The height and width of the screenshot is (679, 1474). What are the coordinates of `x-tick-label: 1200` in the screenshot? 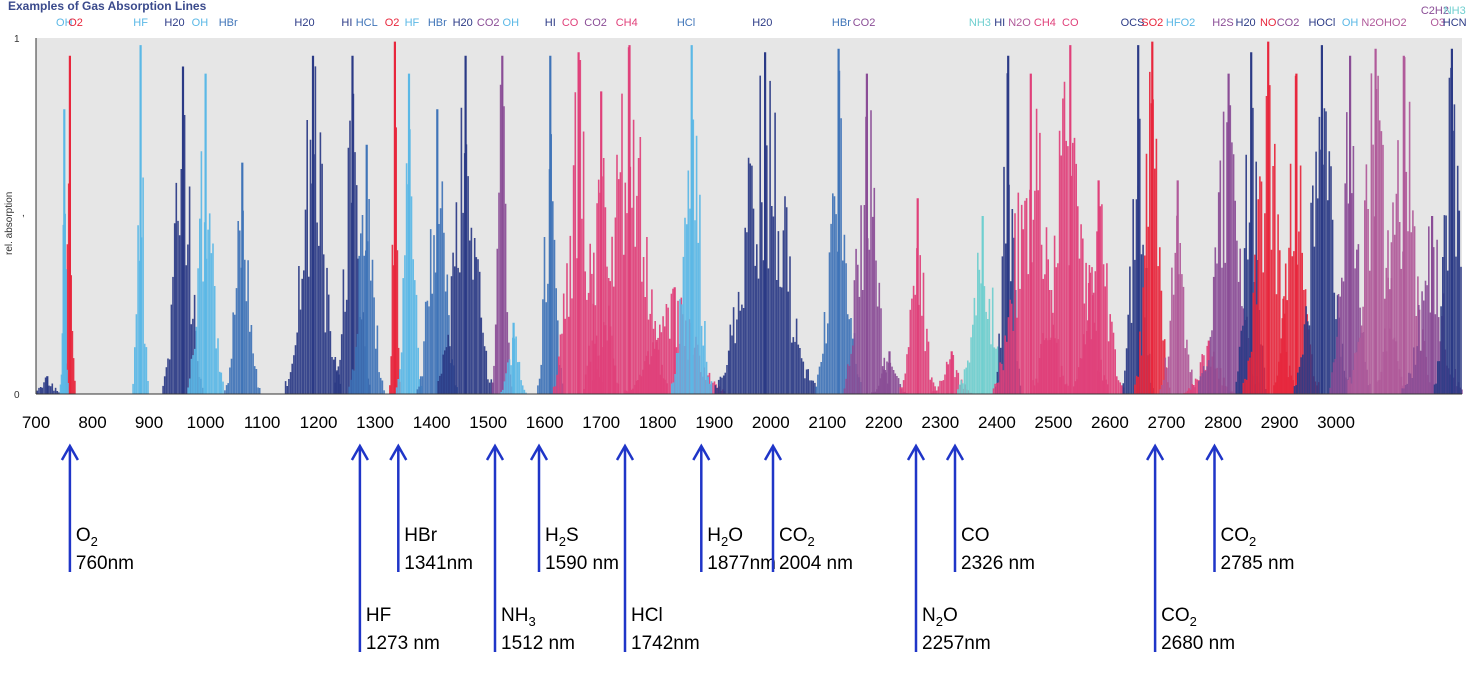 It's located at (319, 422).